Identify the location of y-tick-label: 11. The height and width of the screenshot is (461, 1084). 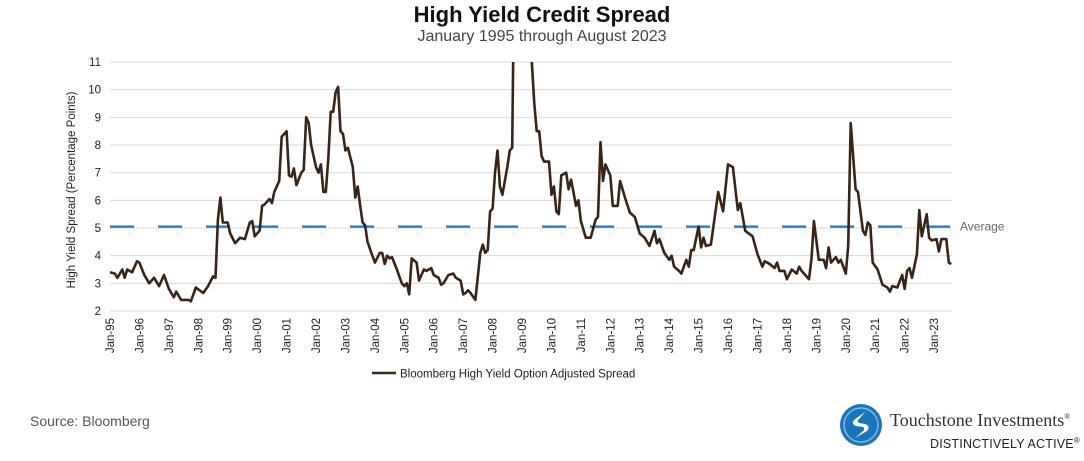
(95, 63).